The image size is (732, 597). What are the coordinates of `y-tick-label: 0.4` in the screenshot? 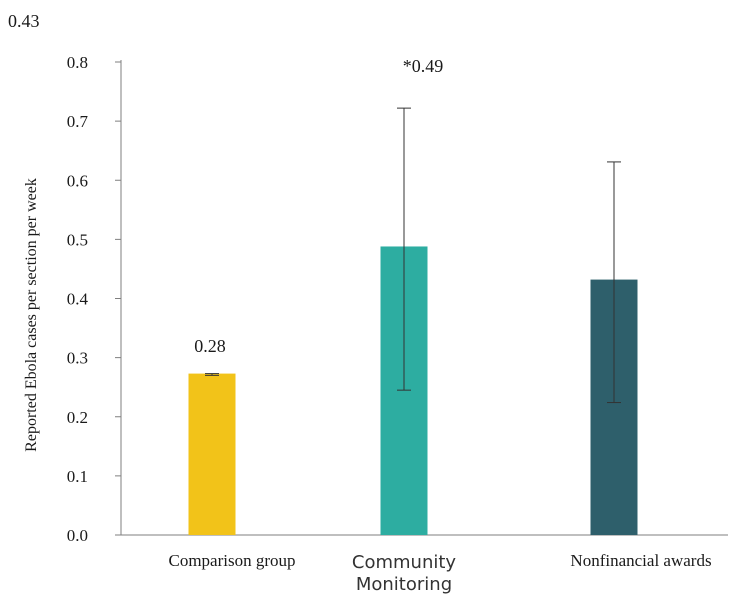 It's located at (78, 299).